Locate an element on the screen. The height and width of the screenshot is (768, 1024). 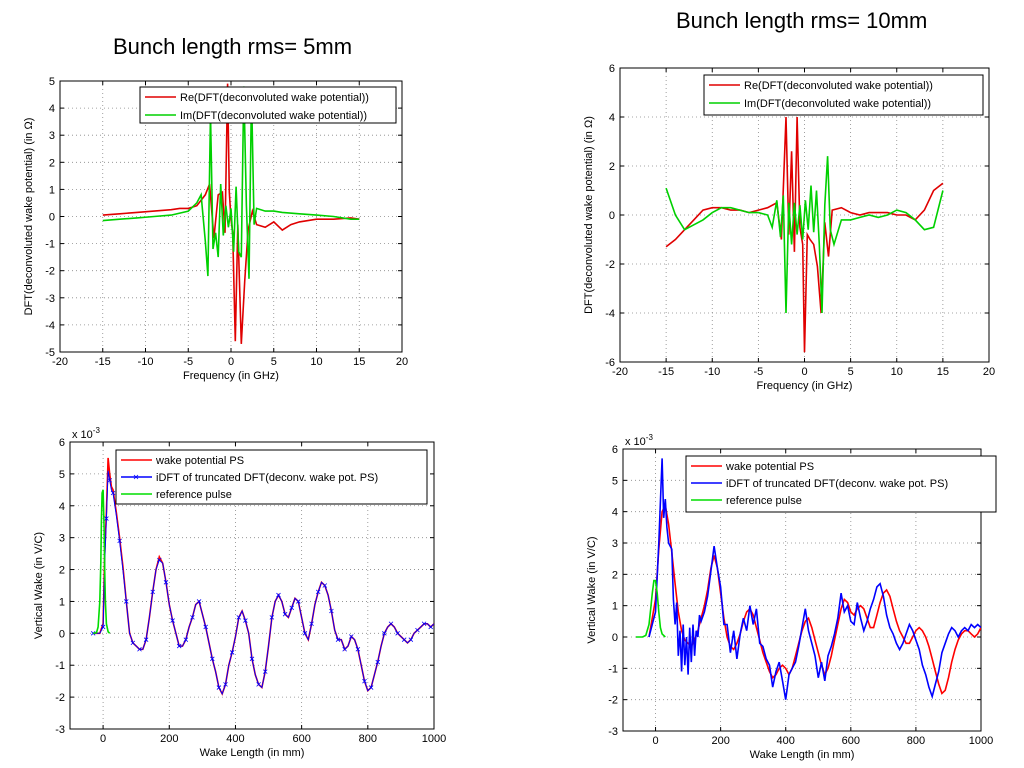
y-tick-label: 1 is located at coordinates (62, 602).